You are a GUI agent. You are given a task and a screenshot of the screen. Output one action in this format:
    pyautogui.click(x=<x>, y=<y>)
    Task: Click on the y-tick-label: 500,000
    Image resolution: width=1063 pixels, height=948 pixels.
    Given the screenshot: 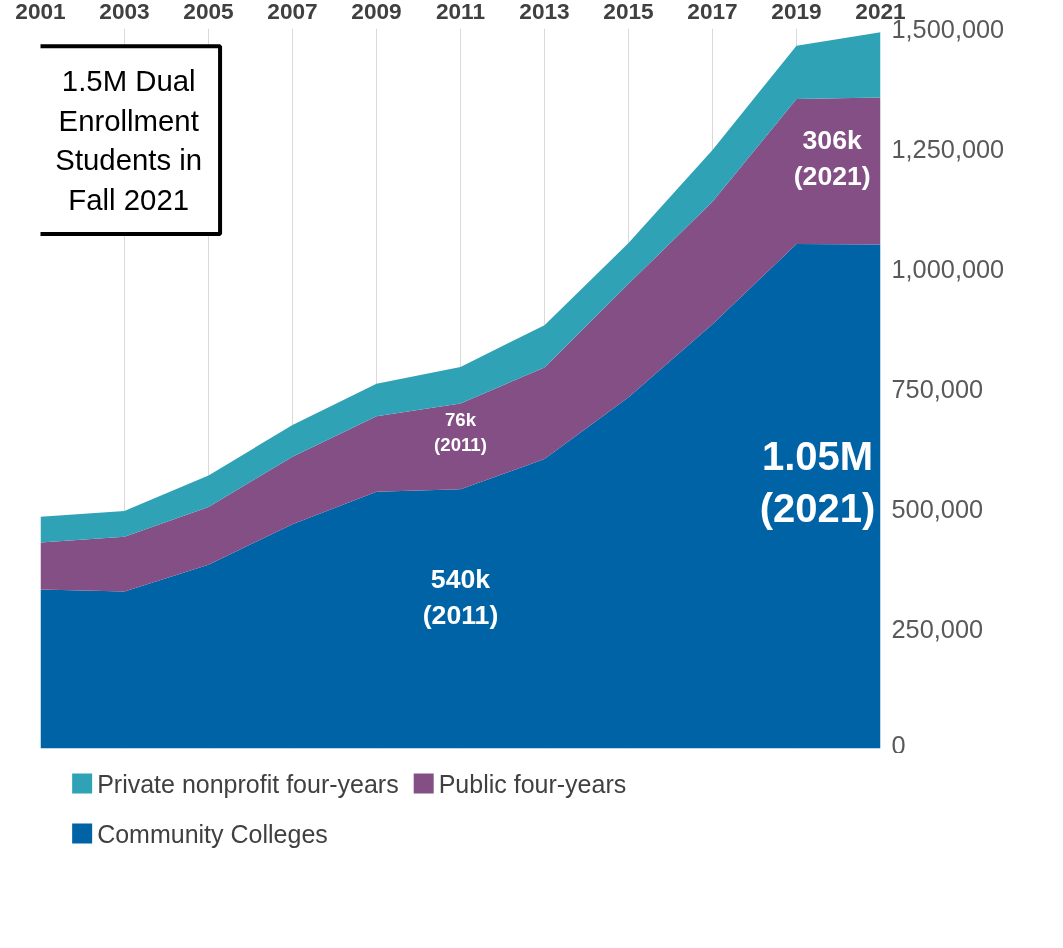 What is the action you would take?
    pyautogui.click(x=937, y=508)
    